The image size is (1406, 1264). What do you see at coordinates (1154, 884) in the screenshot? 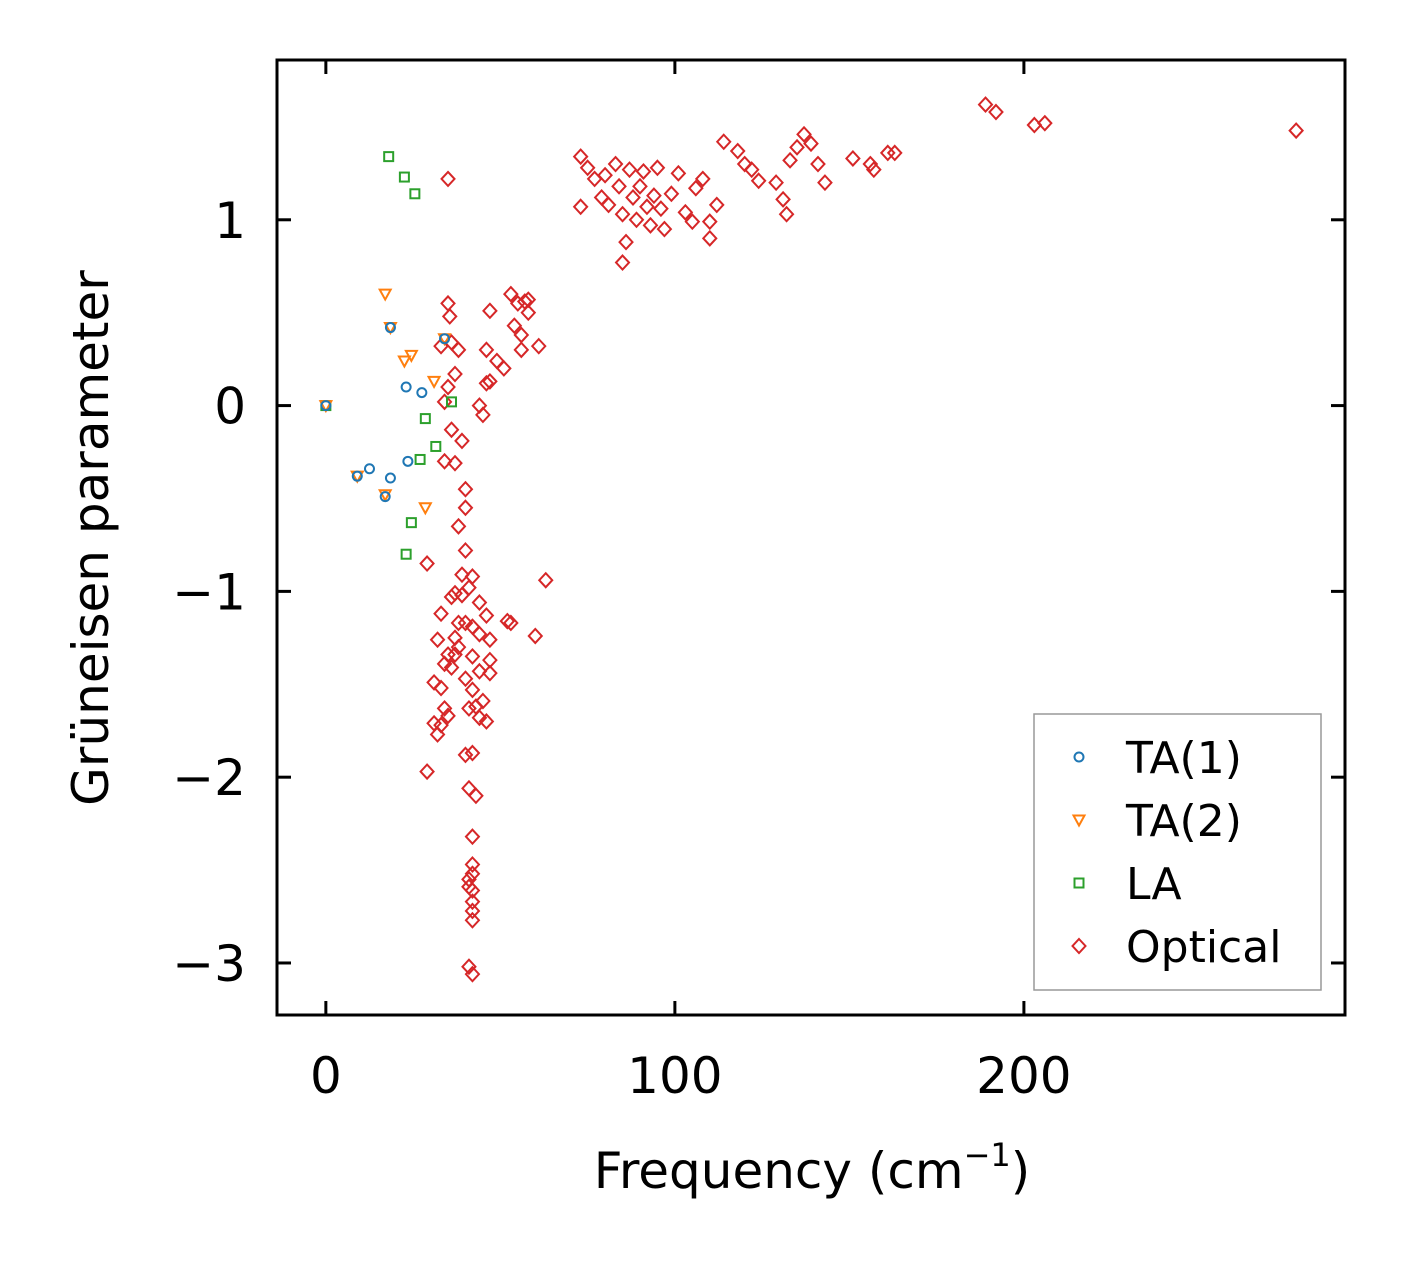
I see `legend-label: LA` at bounding box center [1154, 884].